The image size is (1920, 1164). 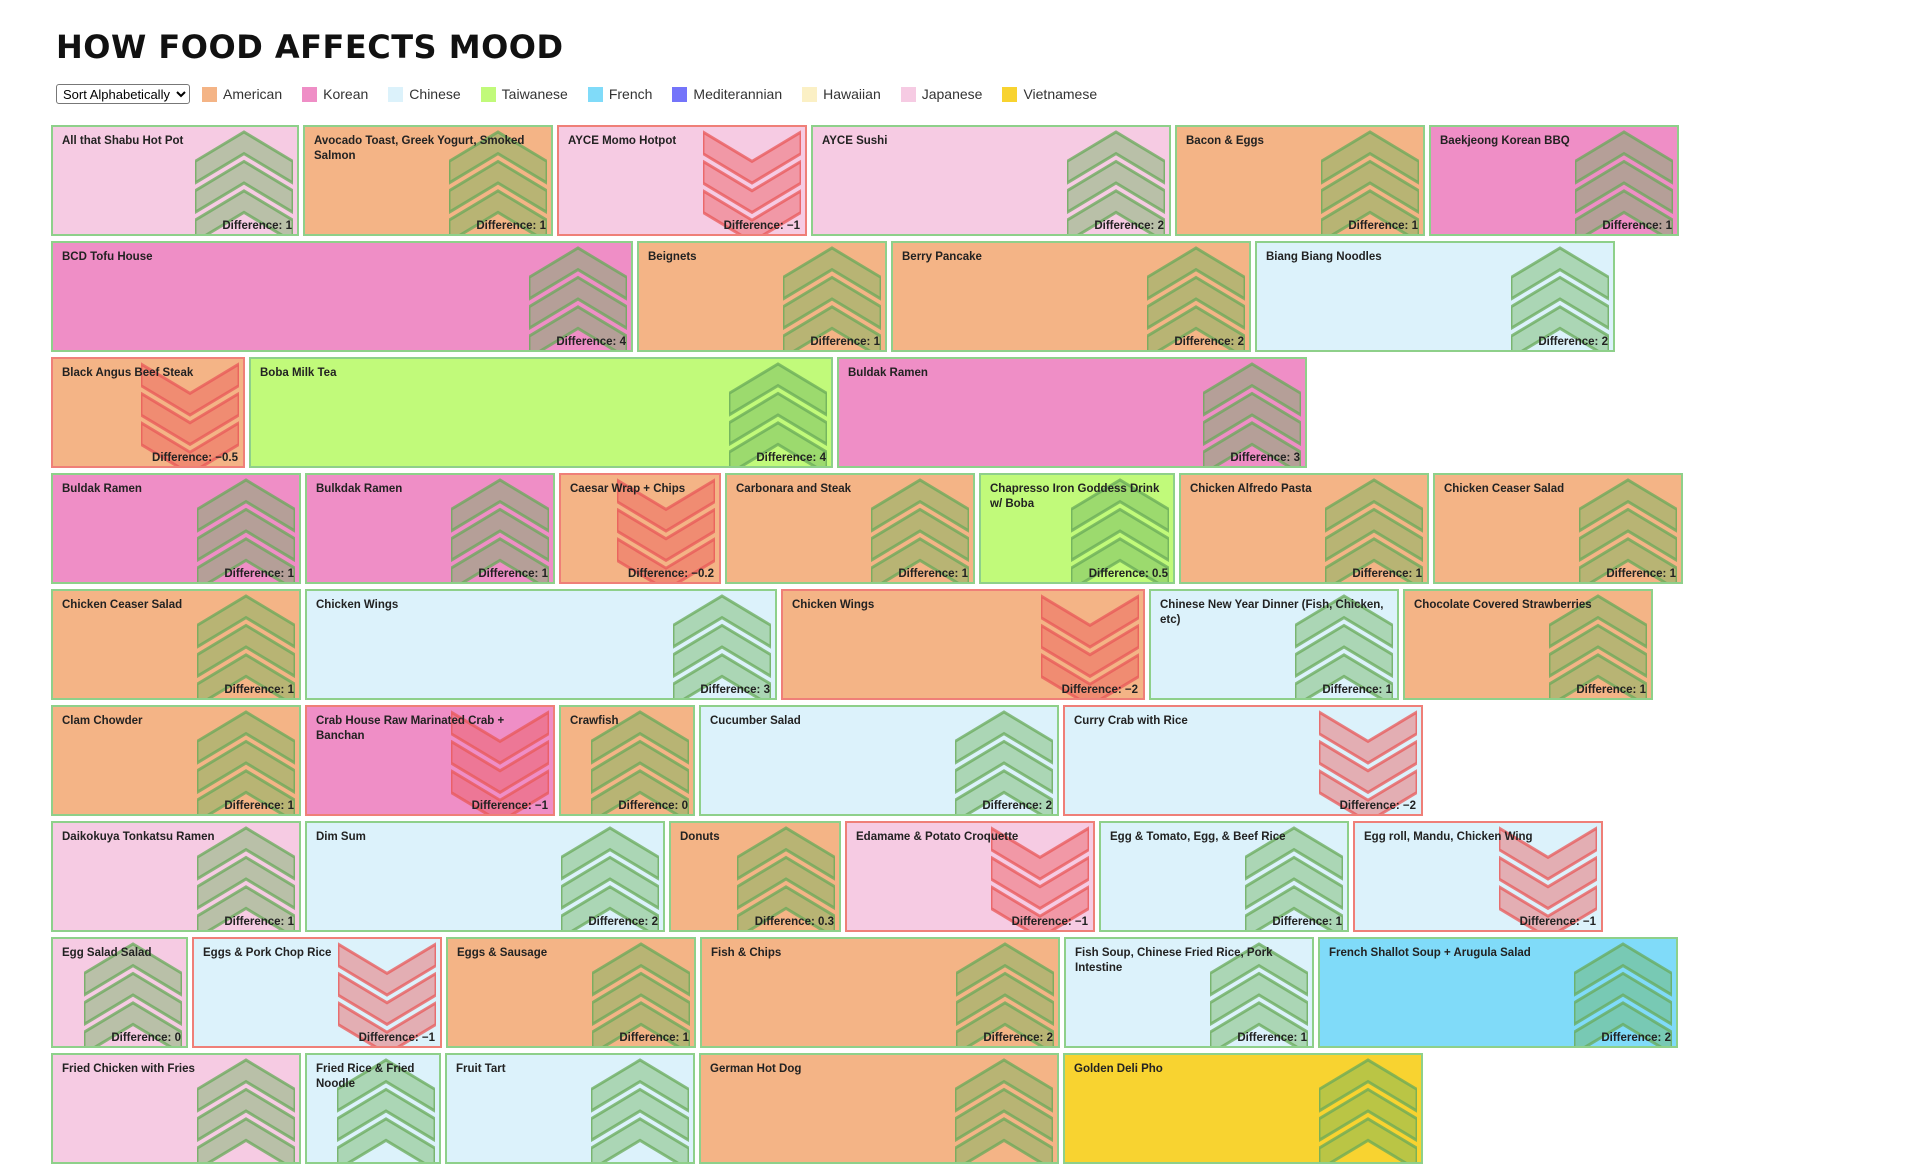 What do you see at coordinates (879, 760) in the screenshot?
I see `food-tile: Cucumber Salad Difference: 2` at bounding box center [879, 760].